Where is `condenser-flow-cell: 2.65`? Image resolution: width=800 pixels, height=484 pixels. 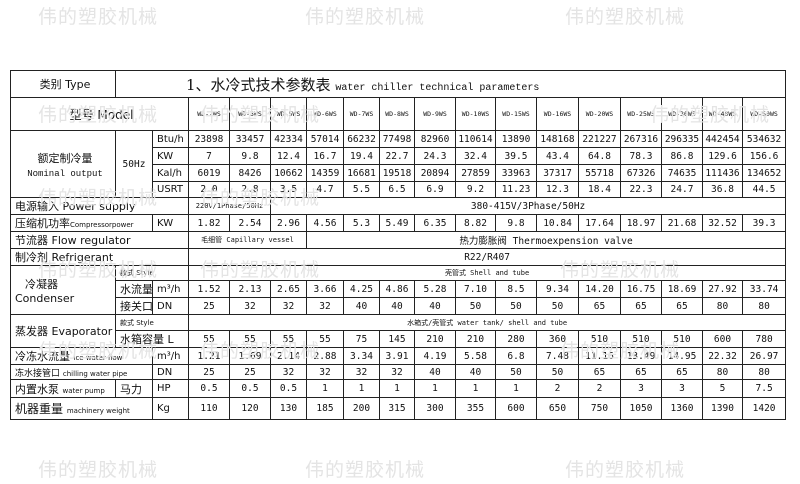 condenser-flow-cell: 2.65 is located at coordinates (288, 289).